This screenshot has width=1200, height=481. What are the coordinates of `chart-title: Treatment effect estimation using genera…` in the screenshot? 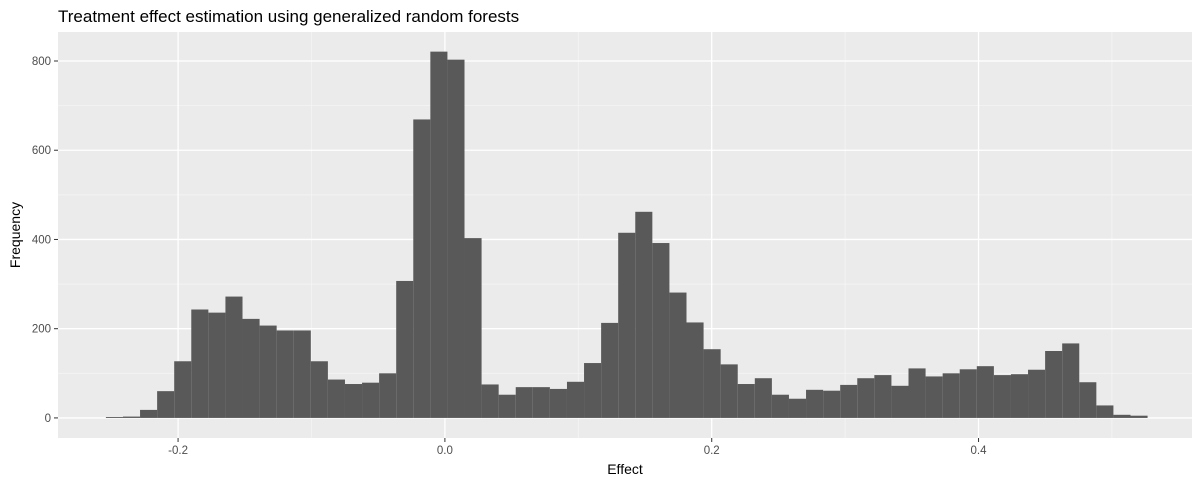 It's located at (288, 16).